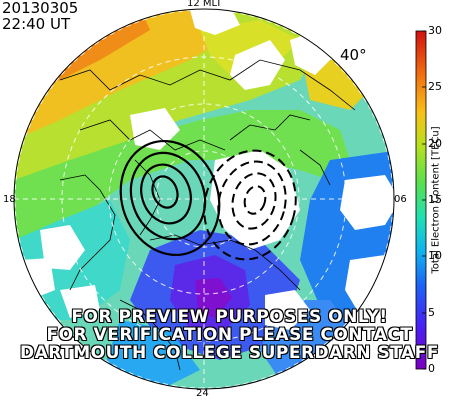  What do you see at coordinates (421, 200) in the screenshot?
I see `colorbar` at bounding box center [421, 200].